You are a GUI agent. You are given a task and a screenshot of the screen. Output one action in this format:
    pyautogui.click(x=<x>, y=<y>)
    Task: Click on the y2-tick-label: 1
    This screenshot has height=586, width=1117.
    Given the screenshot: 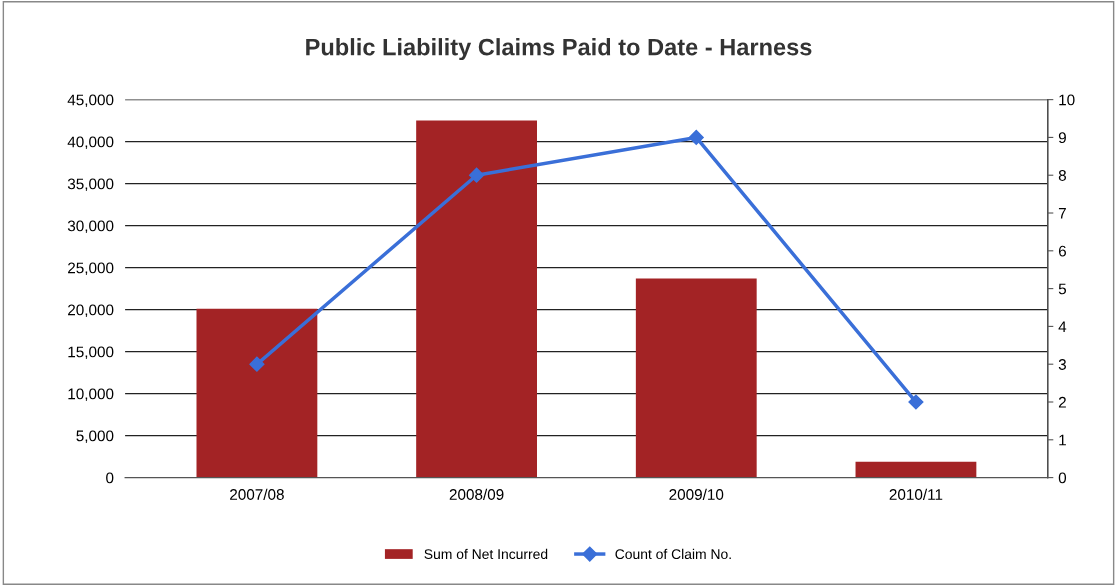 What is the action you would take?
    pyautogui.click(x=1062, y=440)
    